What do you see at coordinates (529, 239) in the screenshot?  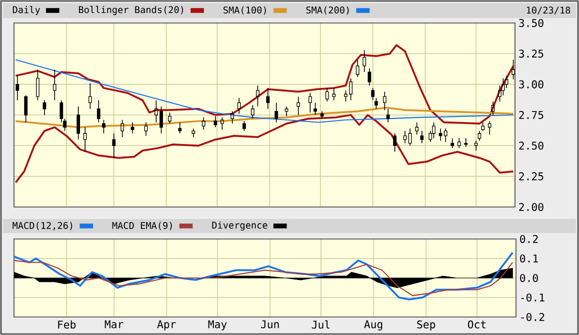 I see `y-tick-label: 0.2` at bounding box center [529, 239].